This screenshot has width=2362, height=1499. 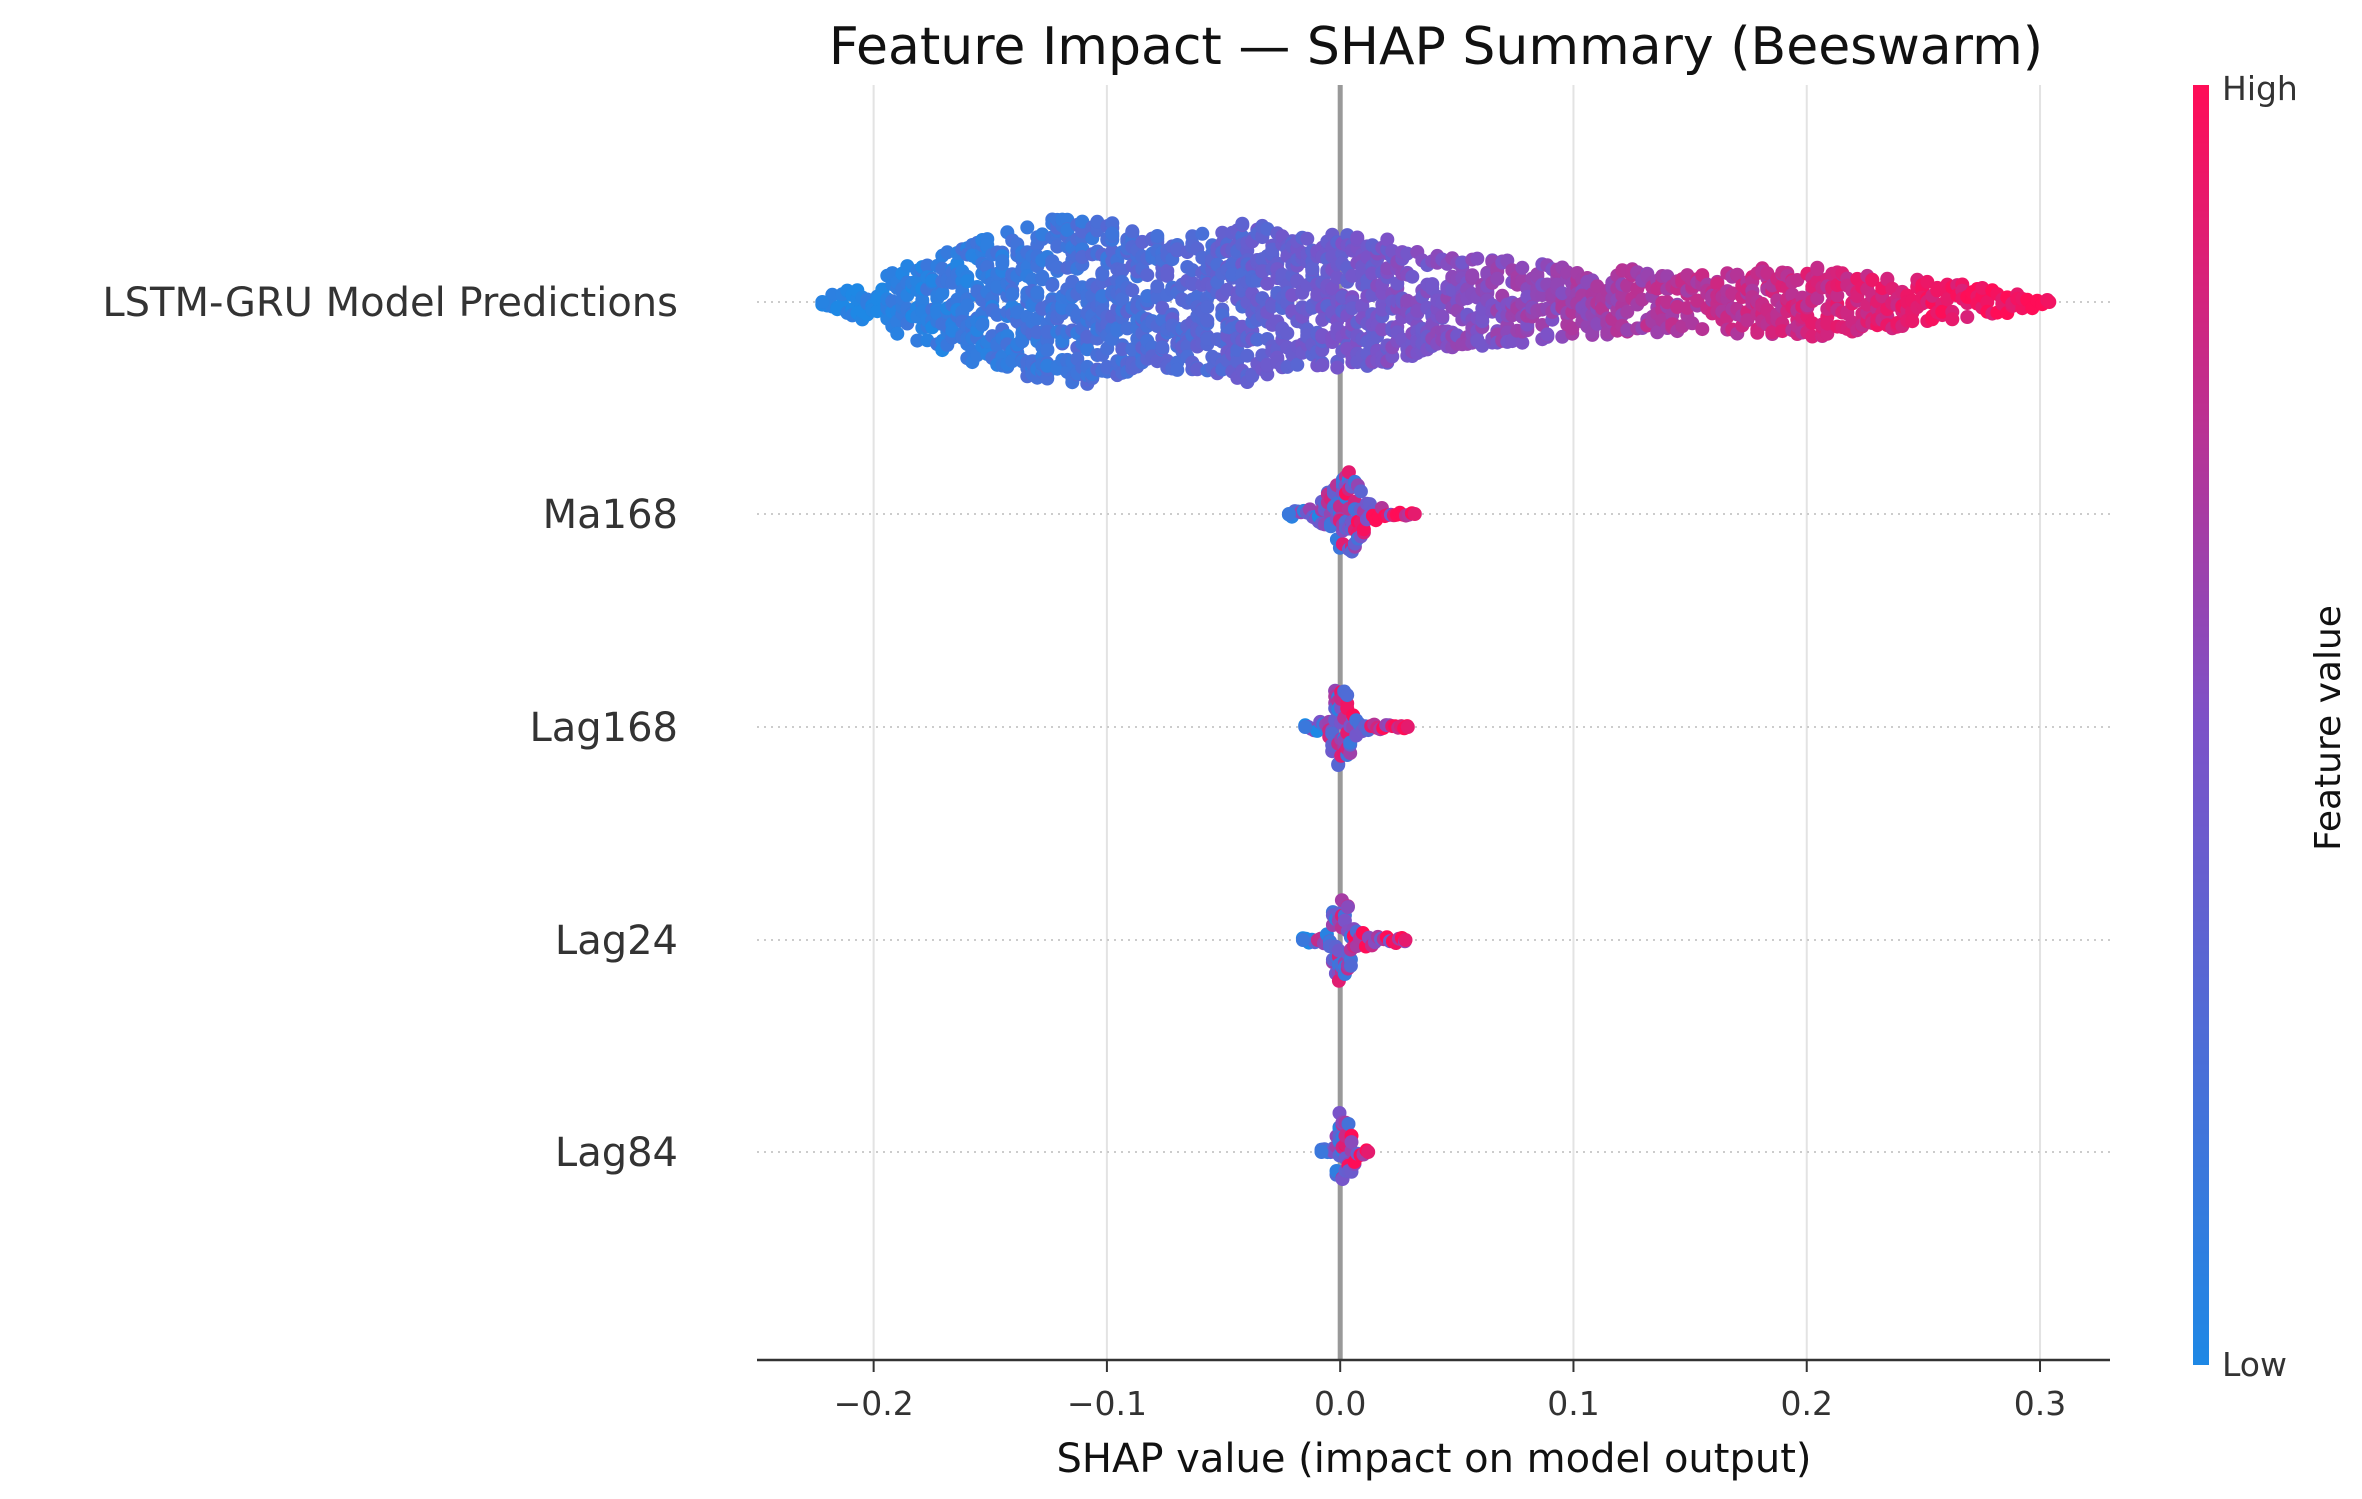 I want to click on x-tick-label: −0.2, so click(x=874, y=1403).